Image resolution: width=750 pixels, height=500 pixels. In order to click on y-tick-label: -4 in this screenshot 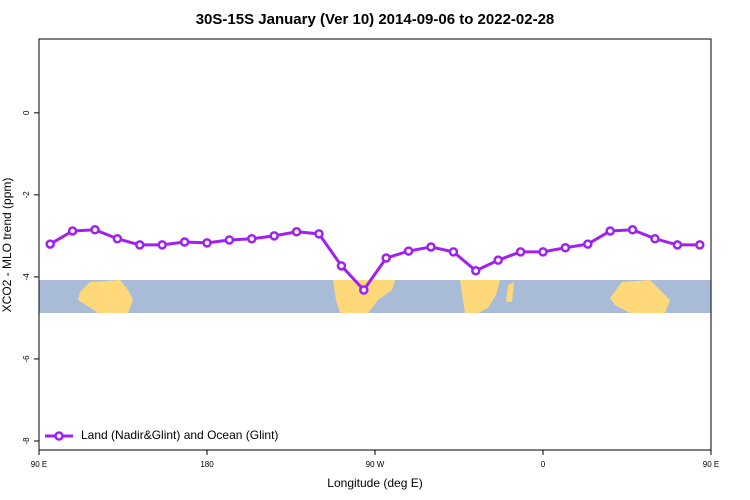, I will do `click(26, 277)`.